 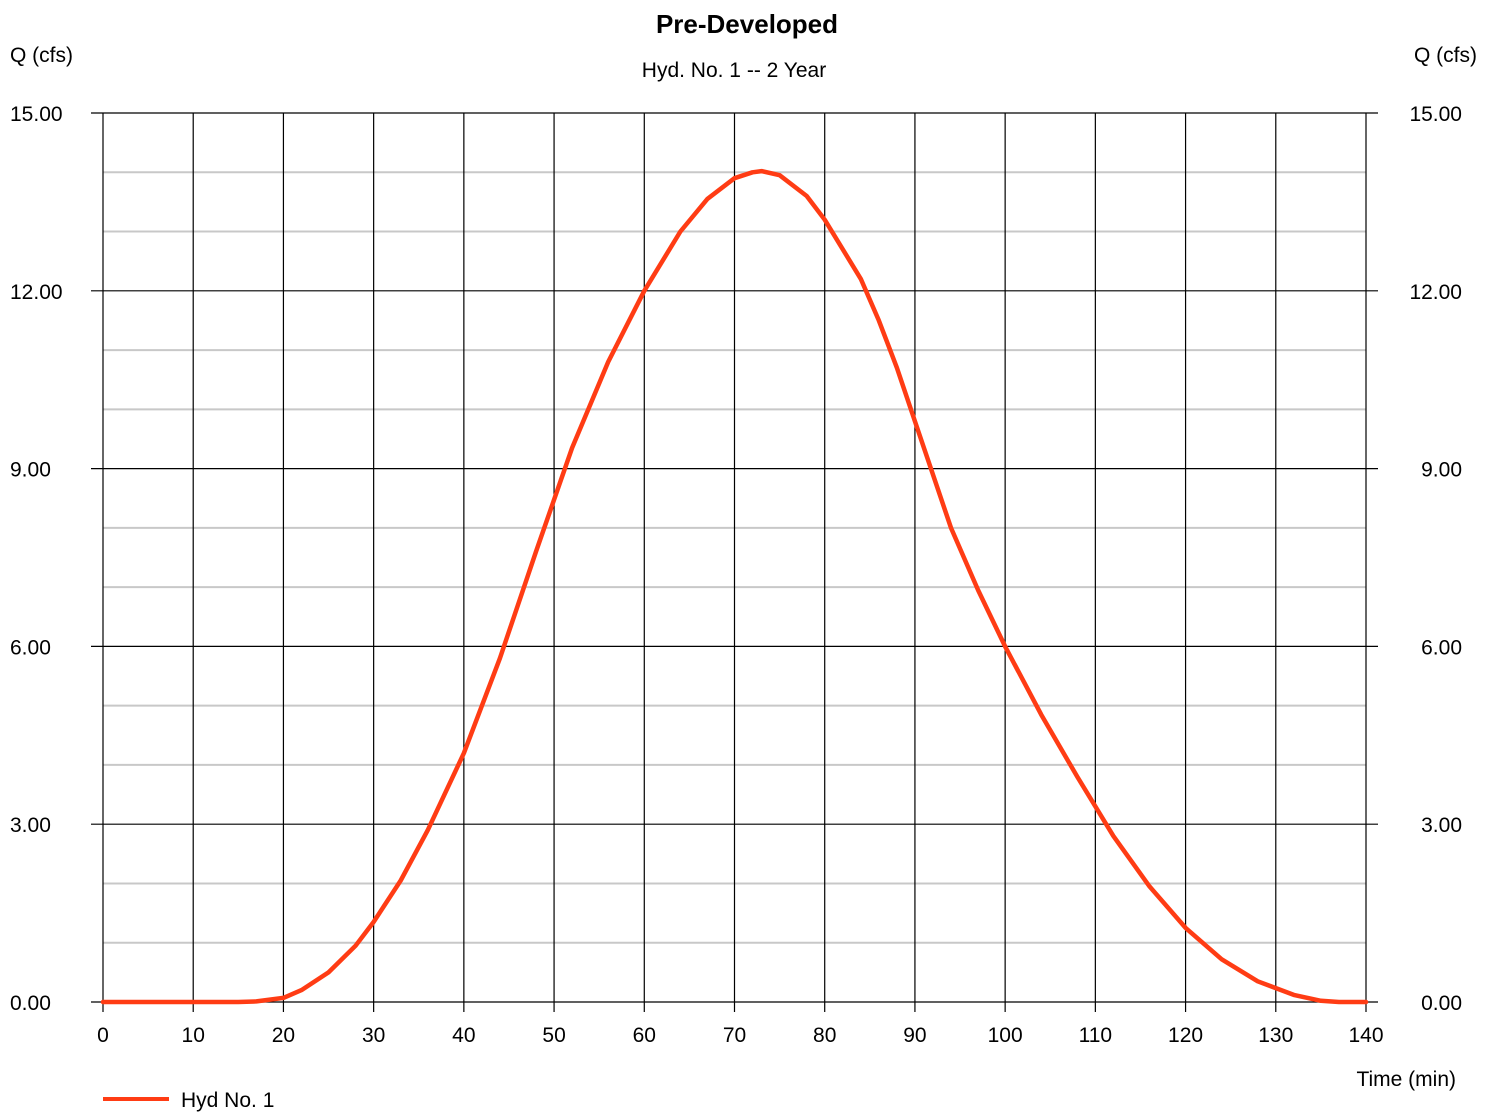 I want to click on y-tick-label-left: 12.00, so click(x=36, y=292).